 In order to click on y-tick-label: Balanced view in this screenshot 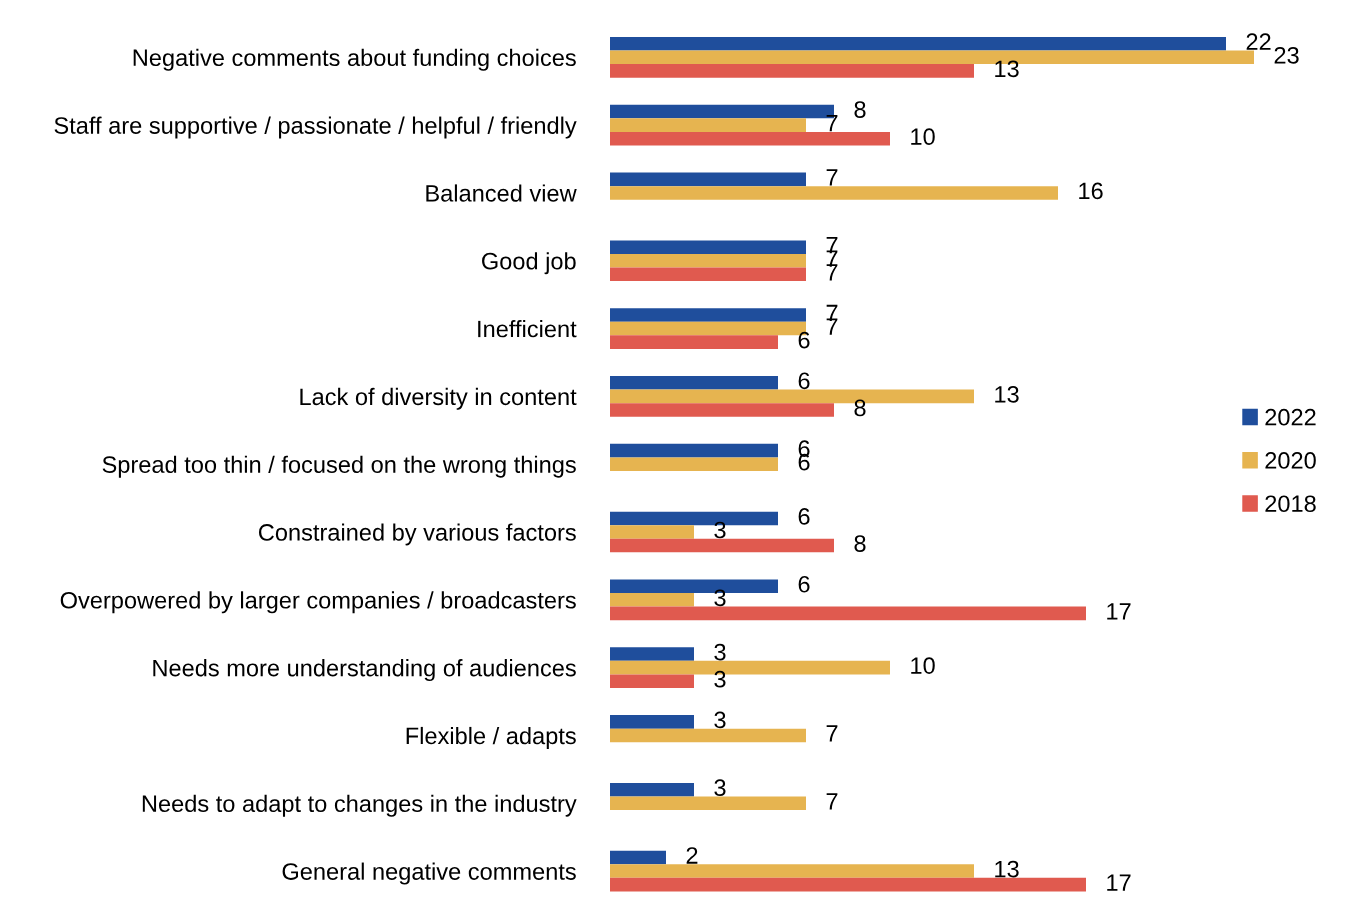, I will do `click(501, 193)`.